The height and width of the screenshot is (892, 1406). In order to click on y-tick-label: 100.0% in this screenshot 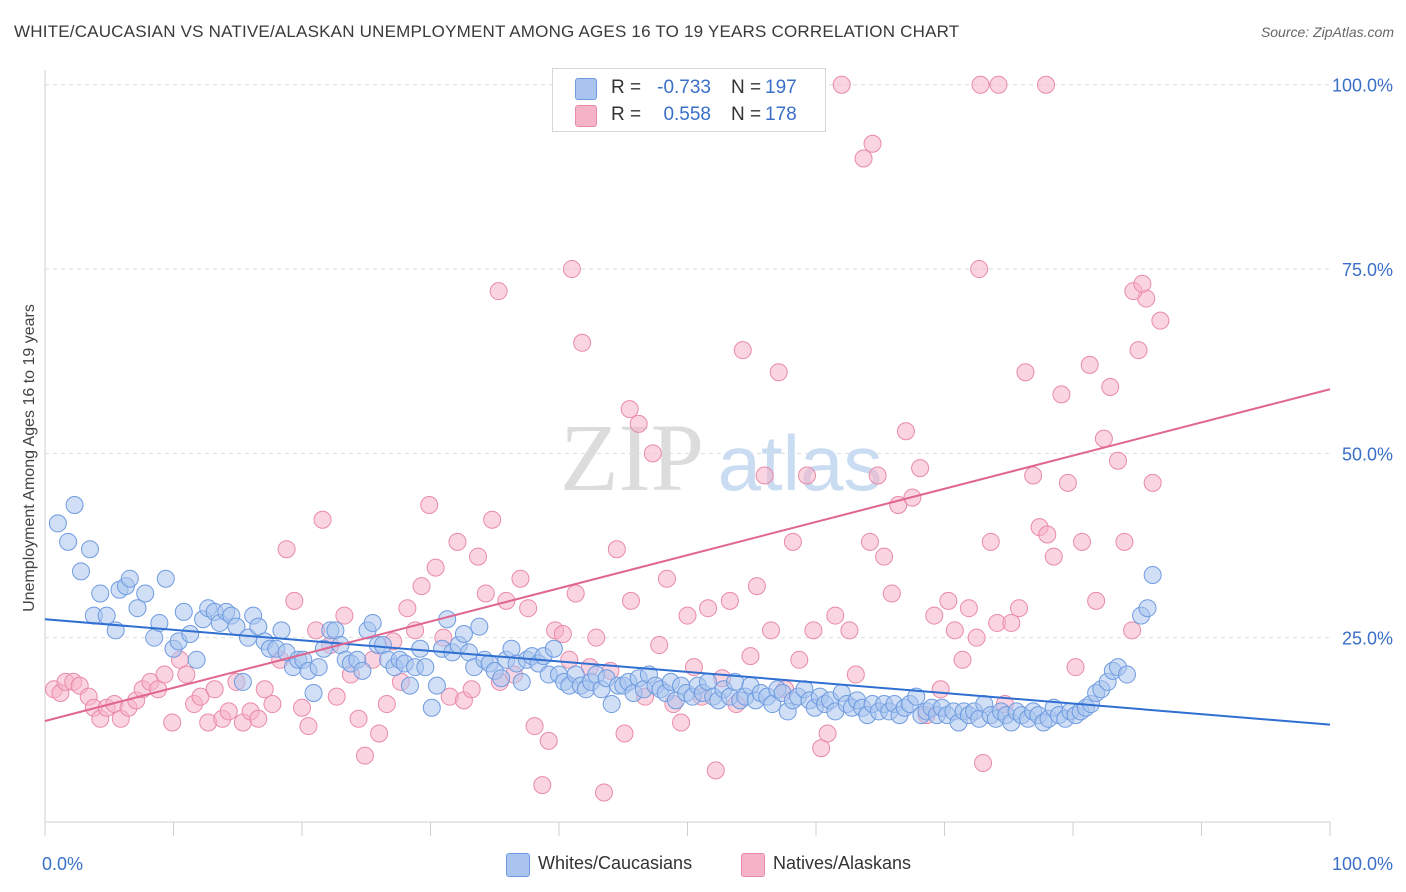, I will do `click(1362, 86)`.